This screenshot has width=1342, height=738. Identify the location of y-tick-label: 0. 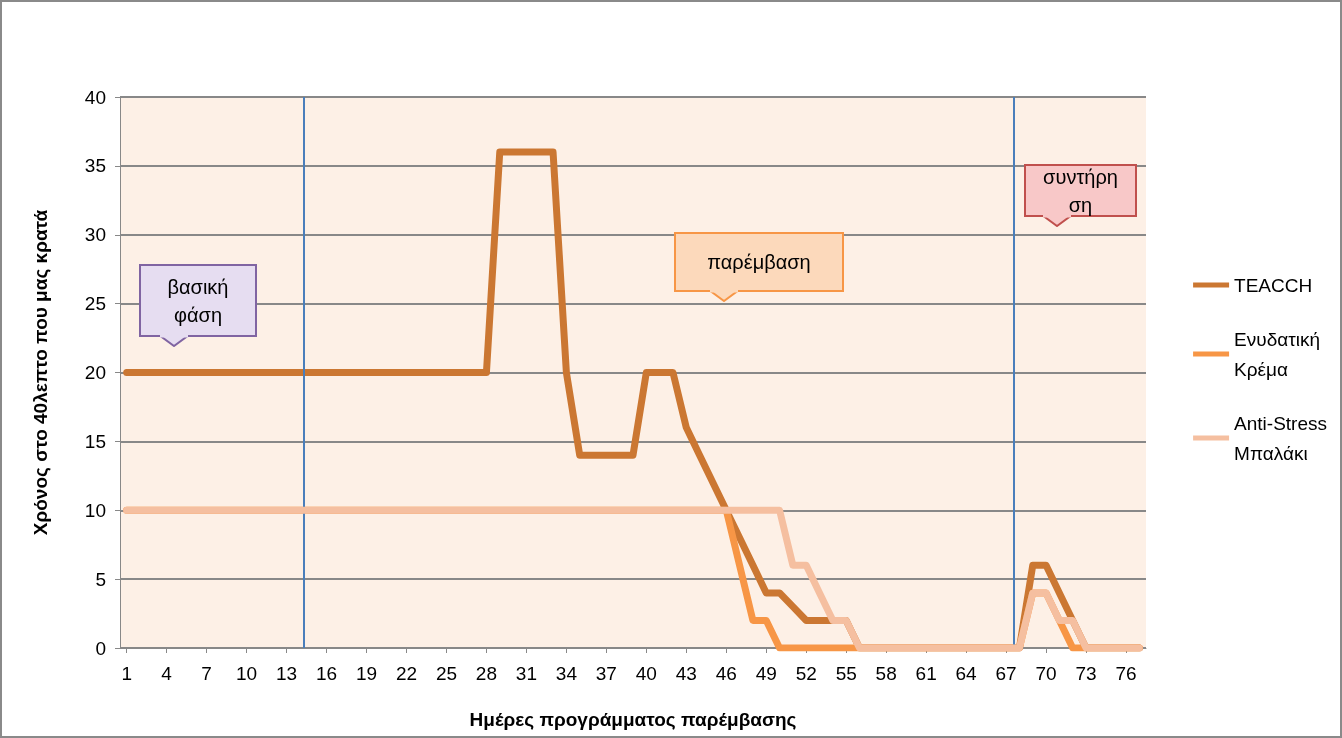
(100, 648).